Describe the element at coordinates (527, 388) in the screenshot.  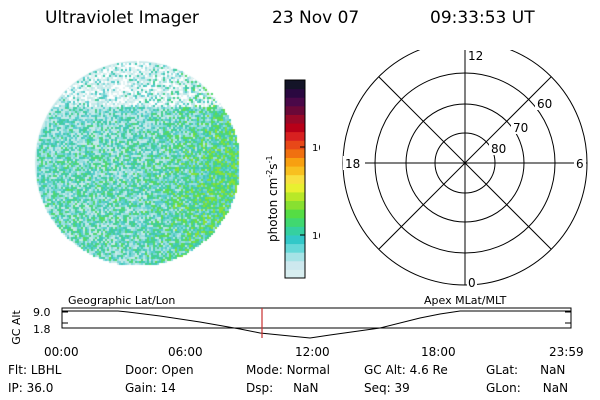
I see `glon-field: GLon: NaN` at that location.